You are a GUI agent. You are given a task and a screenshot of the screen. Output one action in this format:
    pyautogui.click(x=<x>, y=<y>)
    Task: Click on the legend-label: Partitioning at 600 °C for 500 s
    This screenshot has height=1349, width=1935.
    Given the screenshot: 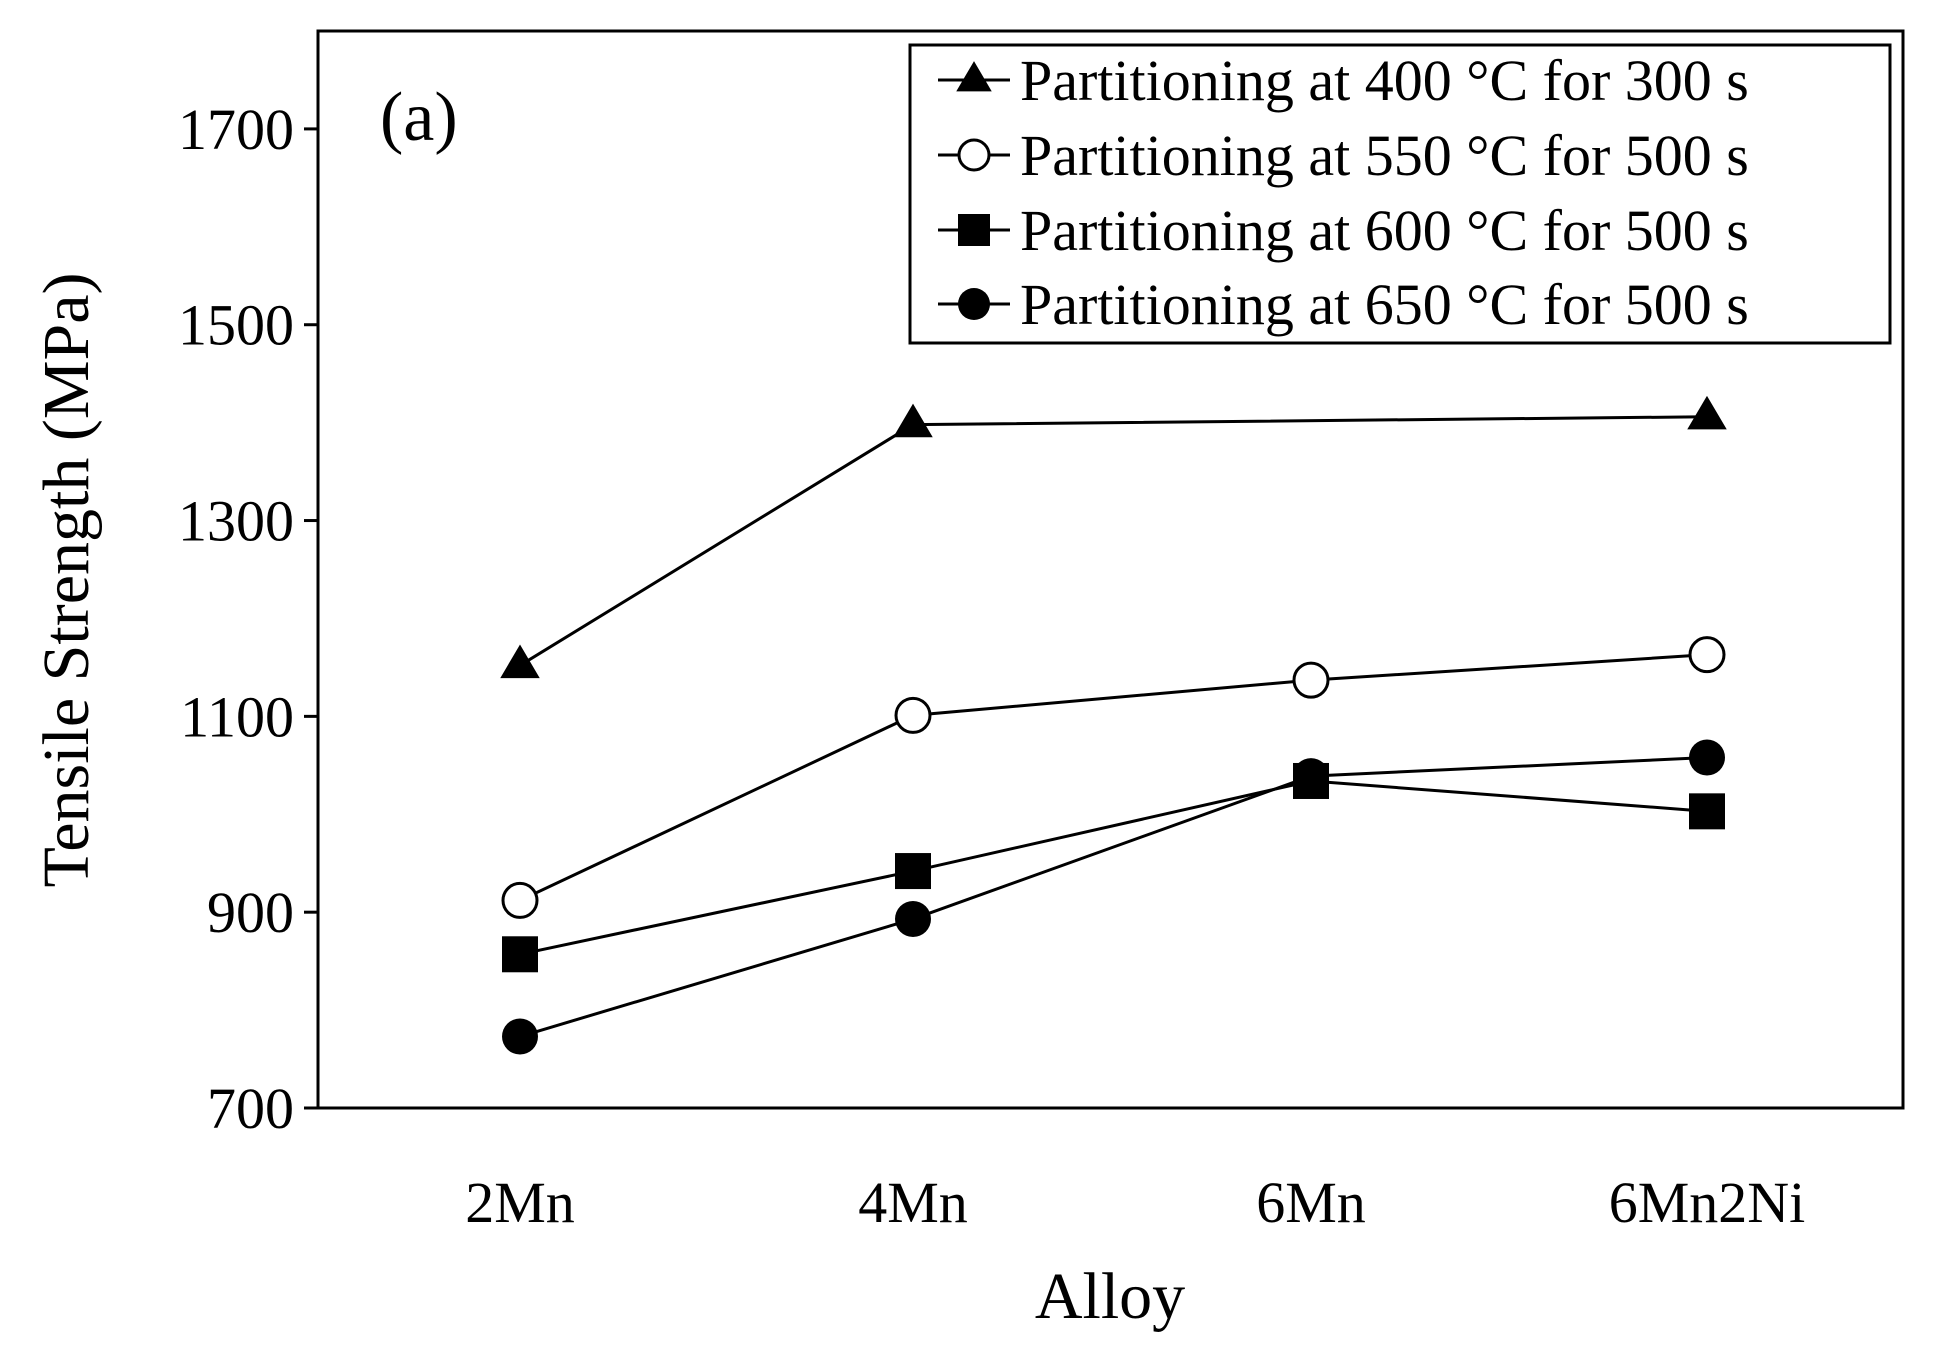 What is the action you would take?
    pyautogui.click(x=1384, y=230)
    